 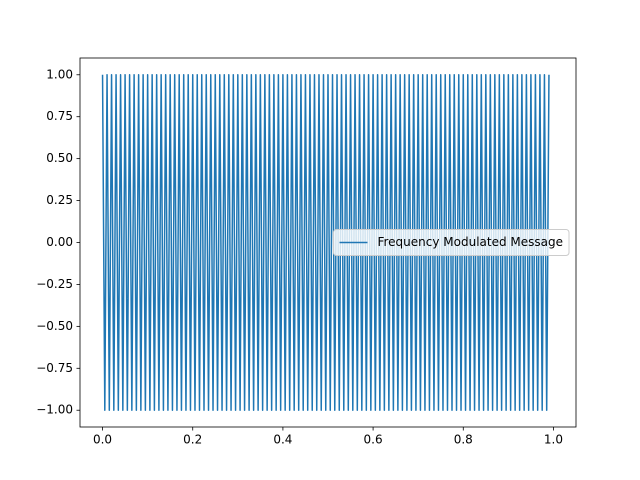 What do you see at coordinates (192, 440) in the screenshot?
I see `x-tick-label: 0.2` at bounding box center [192, 440].